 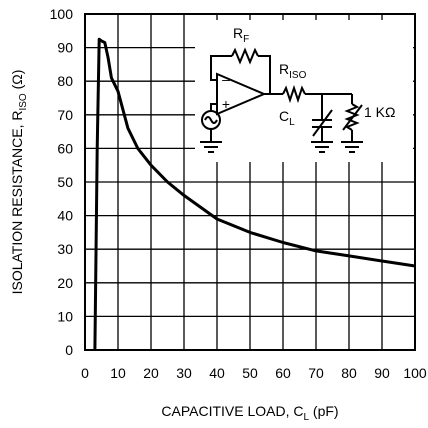 What do you see at coordinates (211, 120) in the screenshot?
I see `ac-source-wave` at bounding box center [211, 120].